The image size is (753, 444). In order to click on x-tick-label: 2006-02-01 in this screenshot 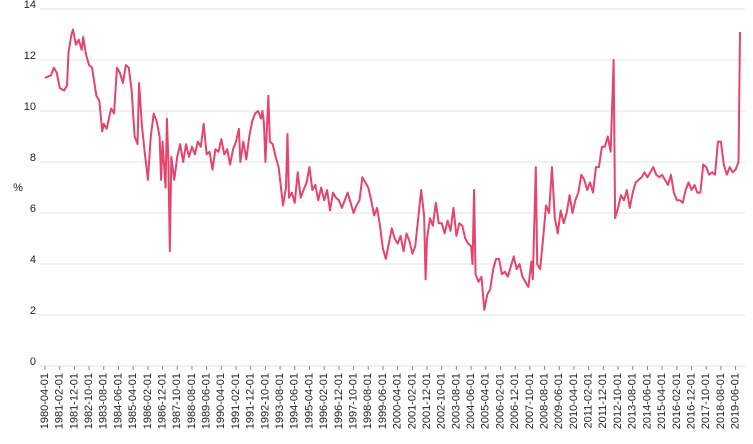, I will do `click(500, 401)`.